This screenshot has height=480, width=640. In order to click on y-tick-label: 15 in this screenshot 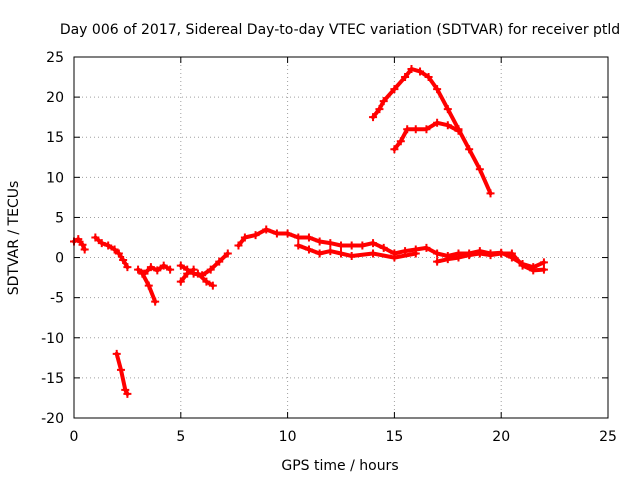, I will do `click(55, 138)`.